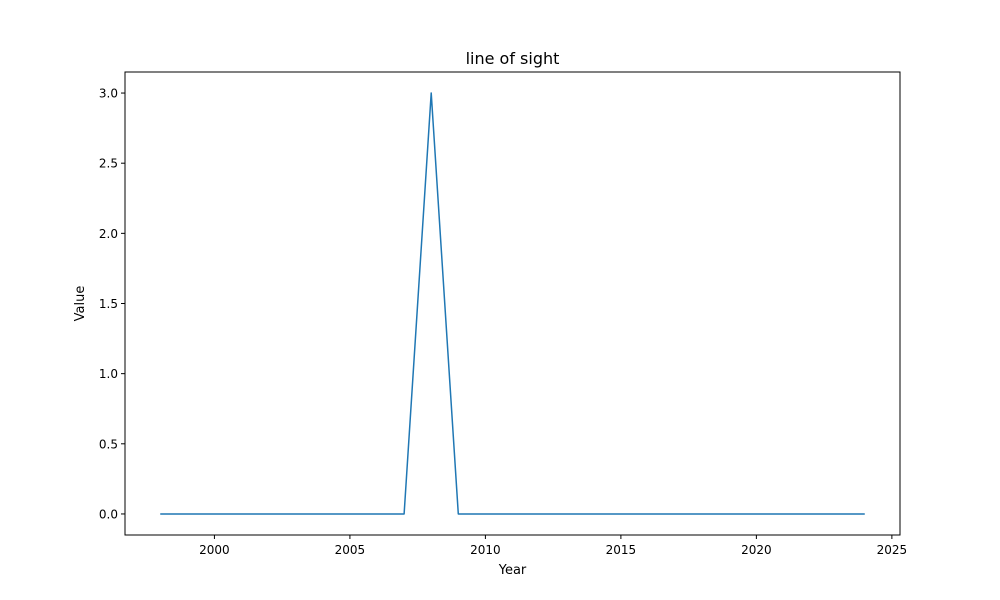  Describe the element at coordinates (892, 550) in the screenshot. I see `x-tick-label: 2025` at that location.